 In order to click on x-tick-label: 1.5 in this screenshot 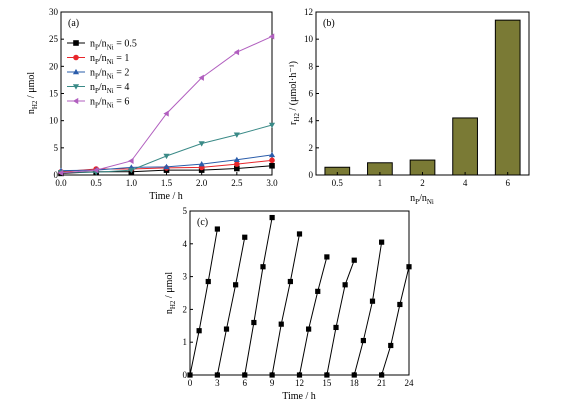, I will do `click(167, 183)`.